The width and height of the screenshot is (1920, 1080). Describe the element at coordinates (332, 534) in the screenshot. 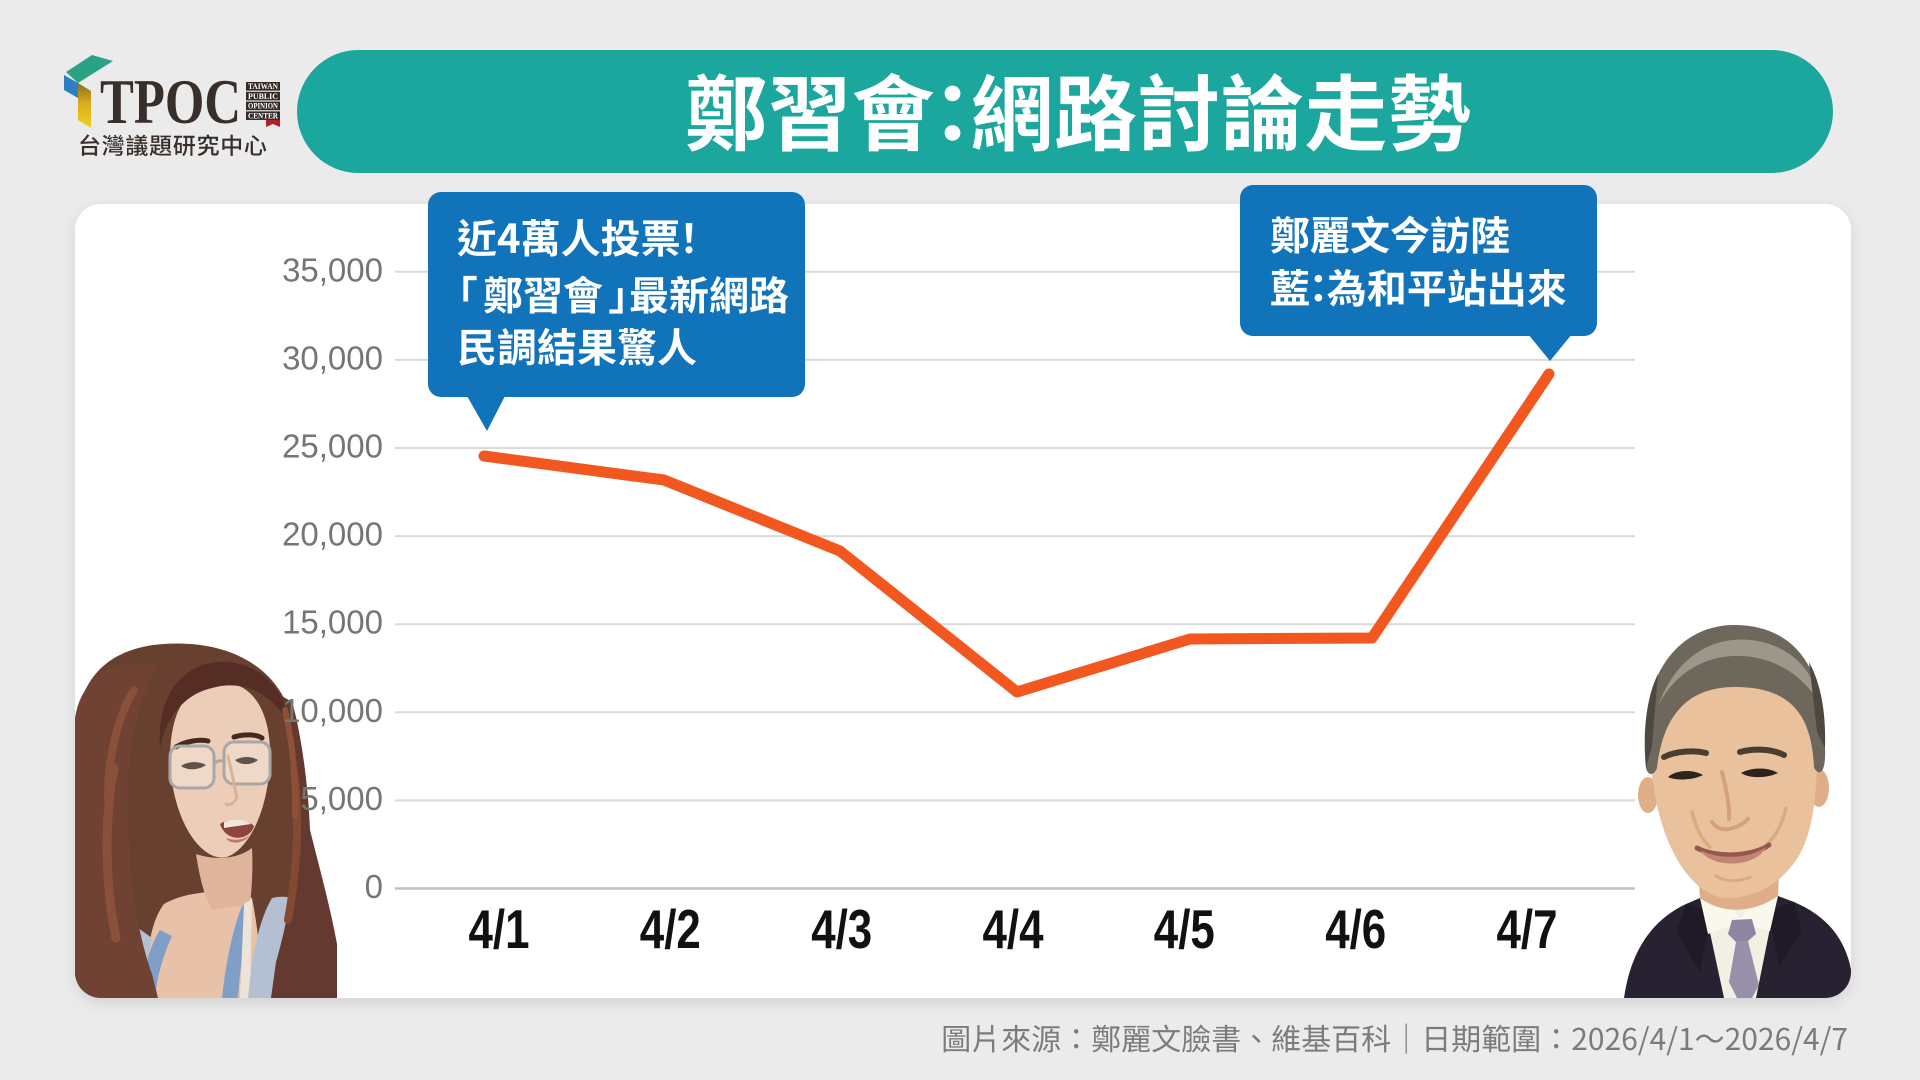

I see `svg-text: 20,000` at that location.